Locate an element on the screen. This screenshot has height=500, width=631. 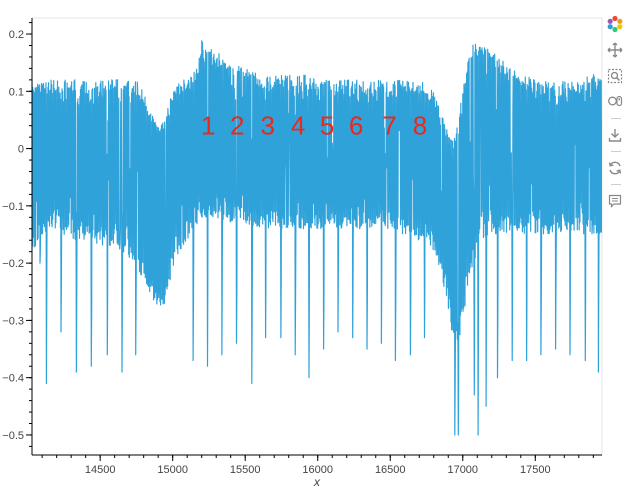
y-tick-label: −0.1 is located at coordinates (13, 207).